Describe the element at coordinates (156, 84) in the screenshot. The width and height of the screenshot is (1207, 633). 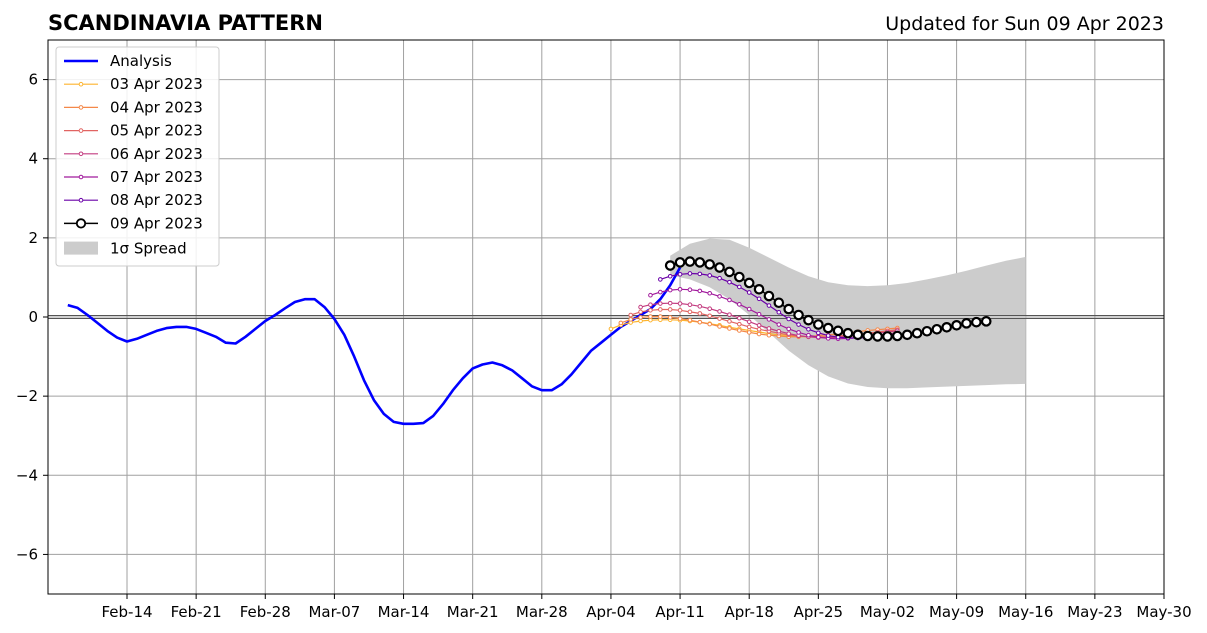
I see `legend-label: 03 Apr 2023` at that location.